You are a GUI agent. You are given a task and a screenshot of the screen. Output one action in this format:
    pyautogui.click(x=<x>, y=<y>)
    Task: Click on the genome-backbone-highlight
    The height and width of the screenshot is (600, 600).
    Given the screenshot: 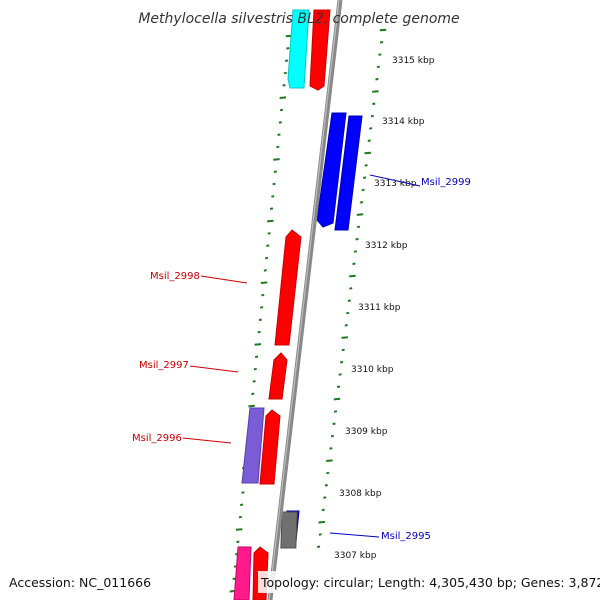 What is the action you would take?
    pyautogui.click(x=304, y=300)
    